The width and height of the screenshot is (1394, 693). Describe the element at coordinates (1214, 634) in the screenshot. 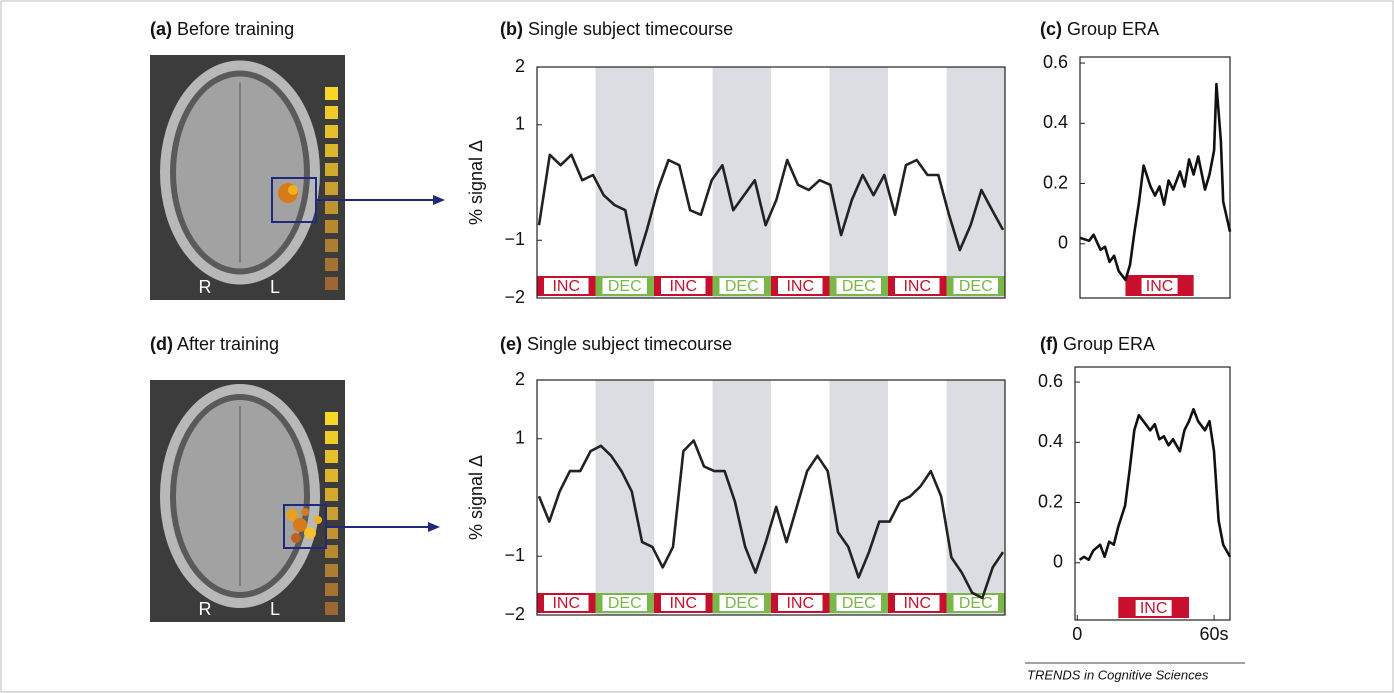

I see `x-tick-label: 60s` at that location.